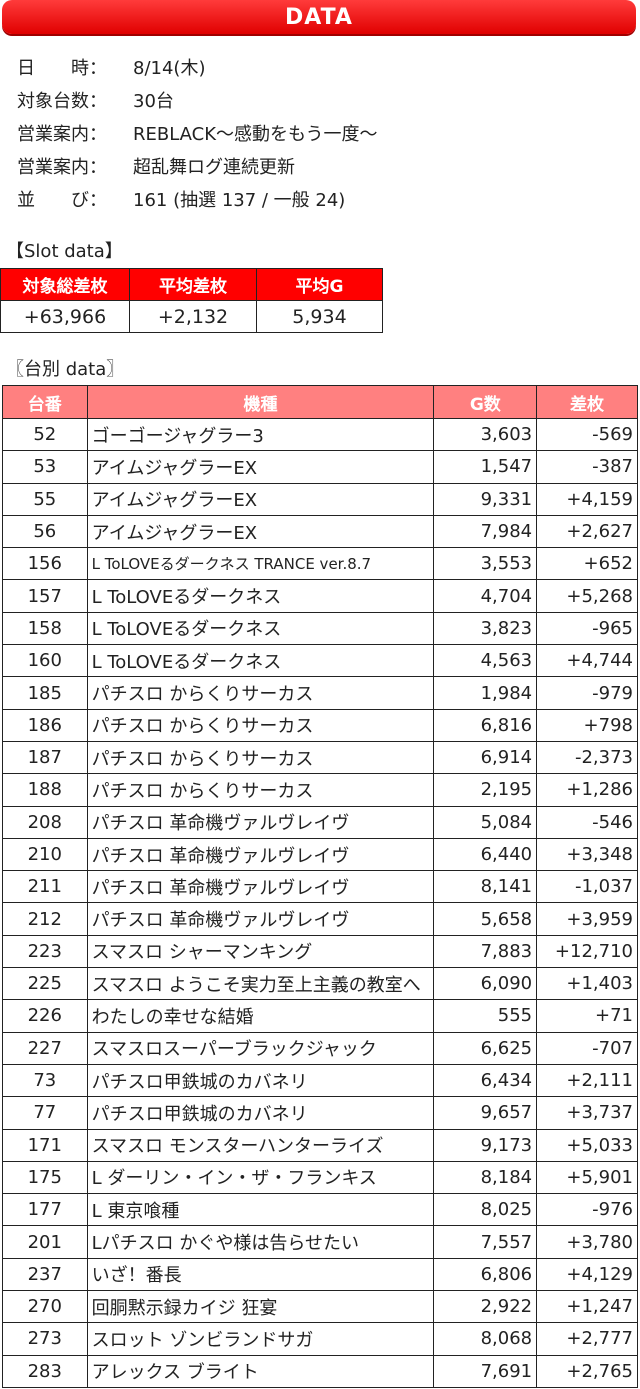 This screenshot has width=640, height=1389. Describe the element at coordinates (64, 251) in the screenshot. I see `slot-data-title: 【Slot data】` at that location.